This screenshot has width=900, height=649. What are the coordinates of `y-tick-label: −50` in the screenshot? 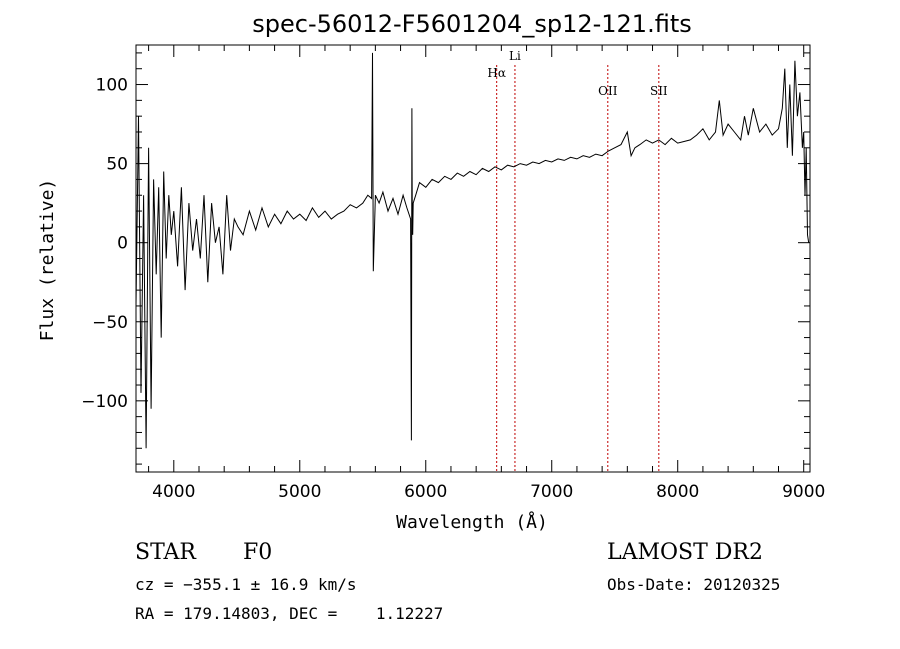 It's located at (110, 323).